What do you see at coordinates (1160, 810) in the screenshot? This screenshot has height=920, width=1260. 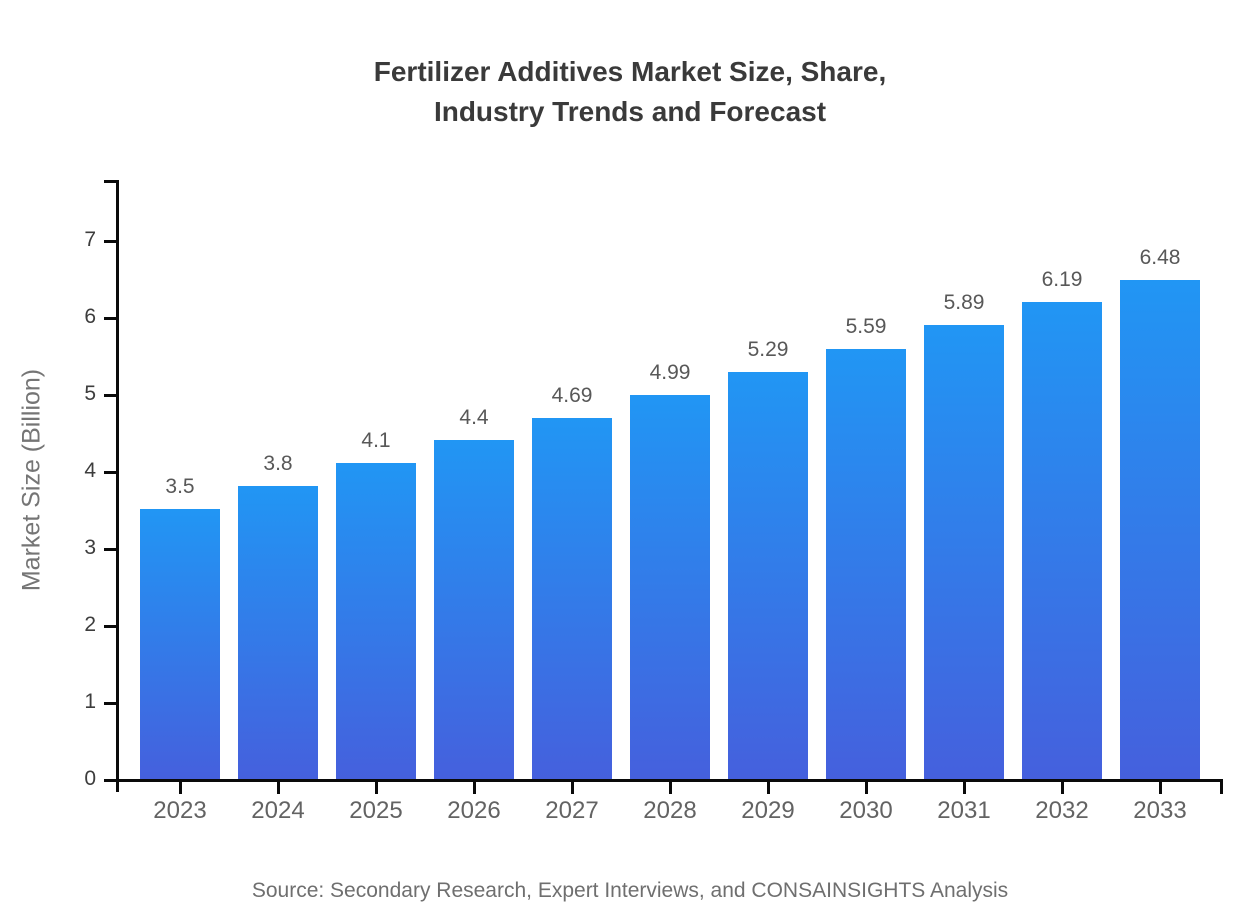 I see `x-axis-tick-label: 2033` at bounding box center [1160, 810].